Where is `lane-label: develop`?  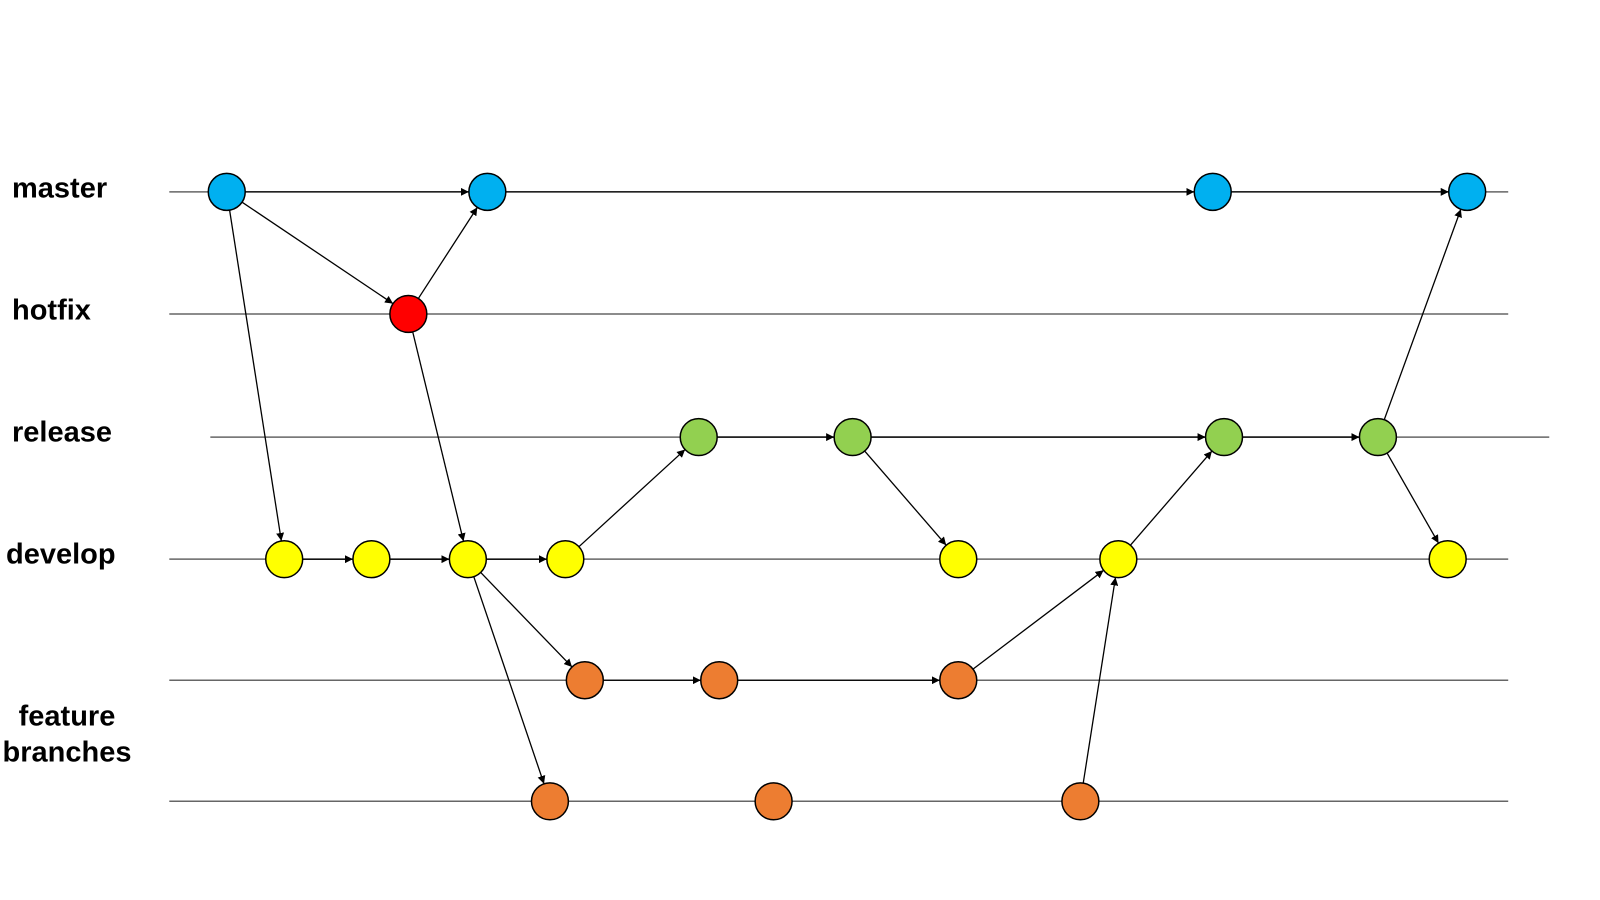 lane-label: develop is located at coordinates (61, 555).